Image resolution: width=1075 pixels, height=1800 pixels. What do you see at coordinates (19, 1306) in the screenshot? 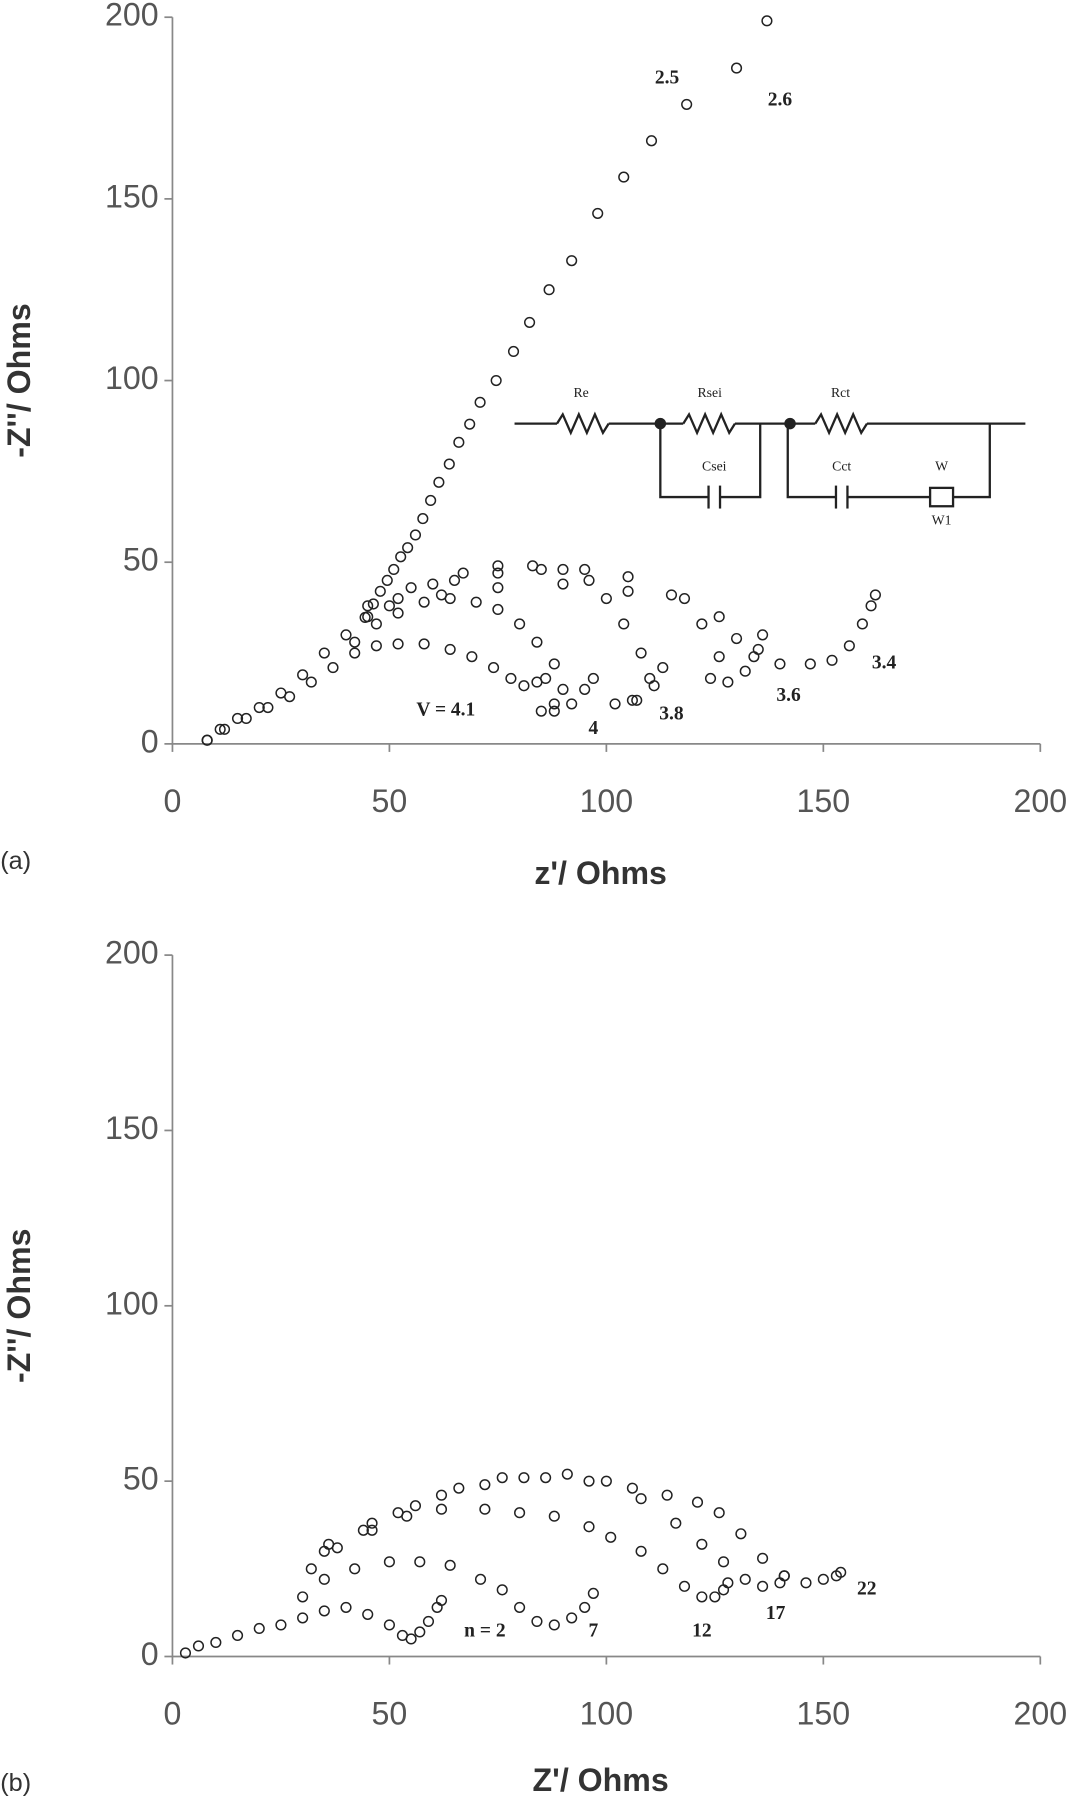
I see `y-axis-title: -Z''/ Ohms` at bounding box center [19, 1306].